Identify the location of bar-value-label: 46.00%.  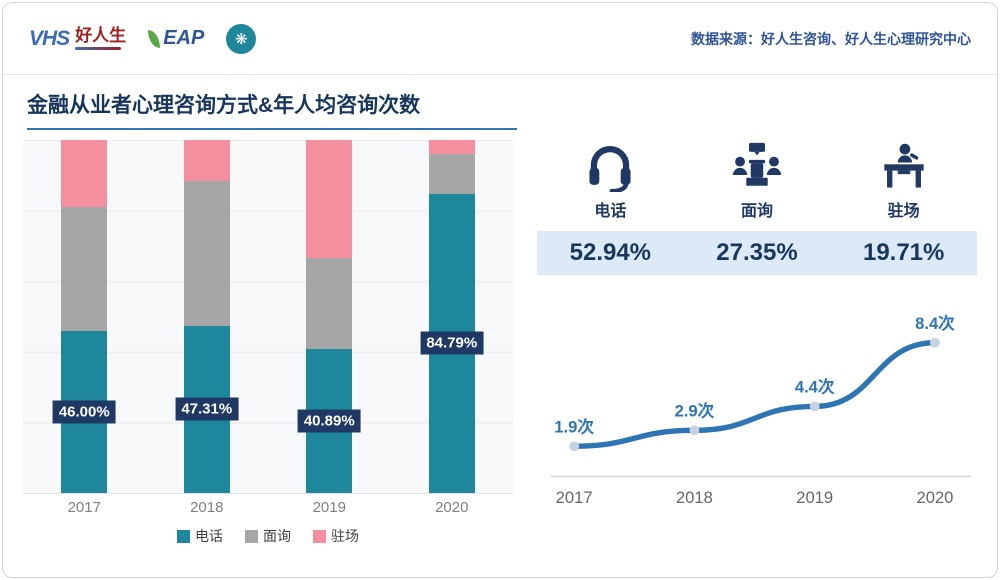
(84, 412).